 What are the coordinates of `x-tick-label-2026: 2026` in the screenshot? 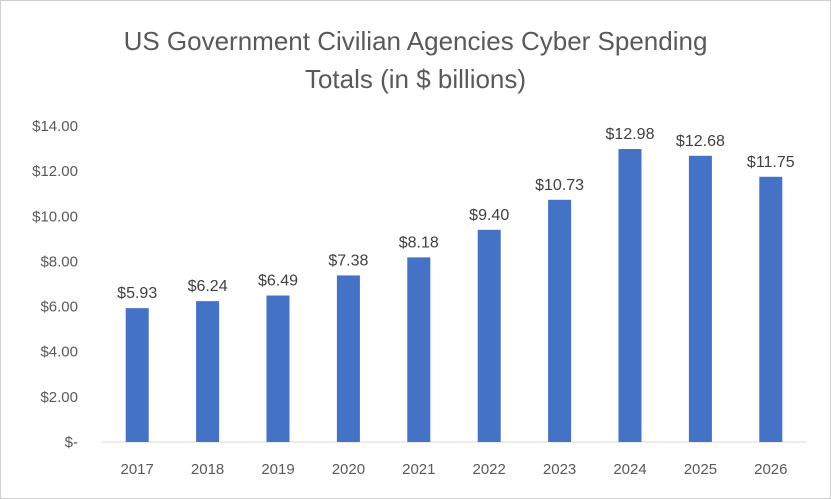 It's located at (770, 469).